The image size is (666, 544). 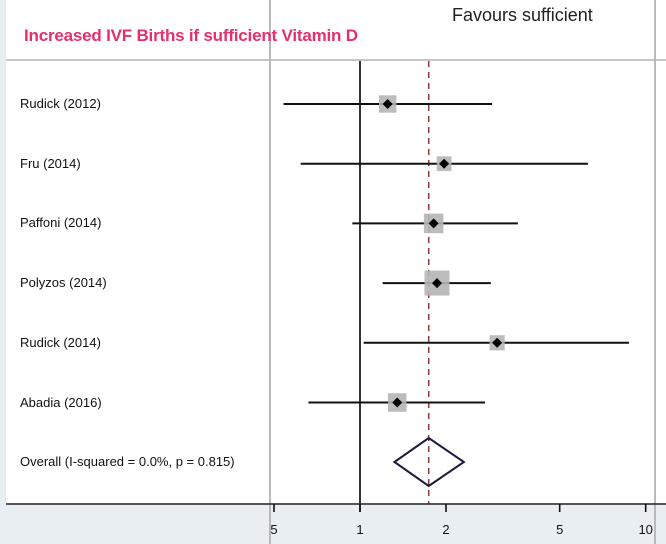 I want to click on study-label: Rudick (2014), so click(x=60, y=342).